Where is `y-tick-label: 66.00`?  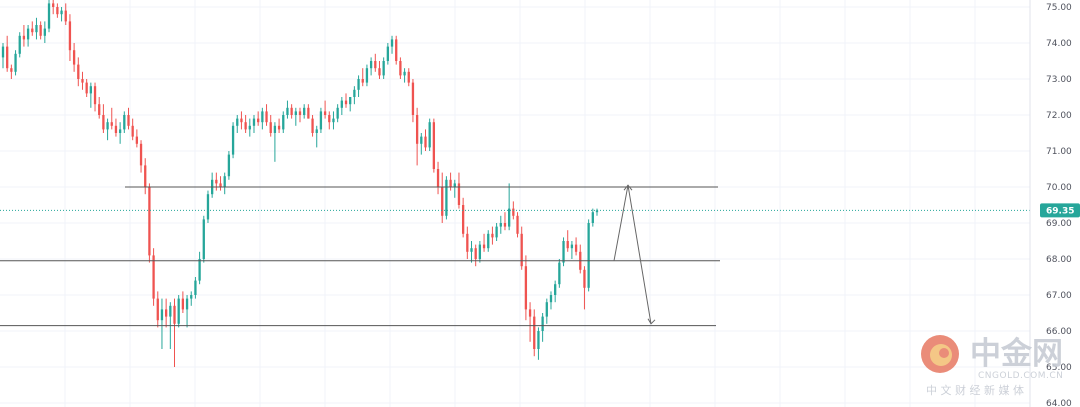 y-tick-label: 66.00 is located at coordinates (1059, 332).